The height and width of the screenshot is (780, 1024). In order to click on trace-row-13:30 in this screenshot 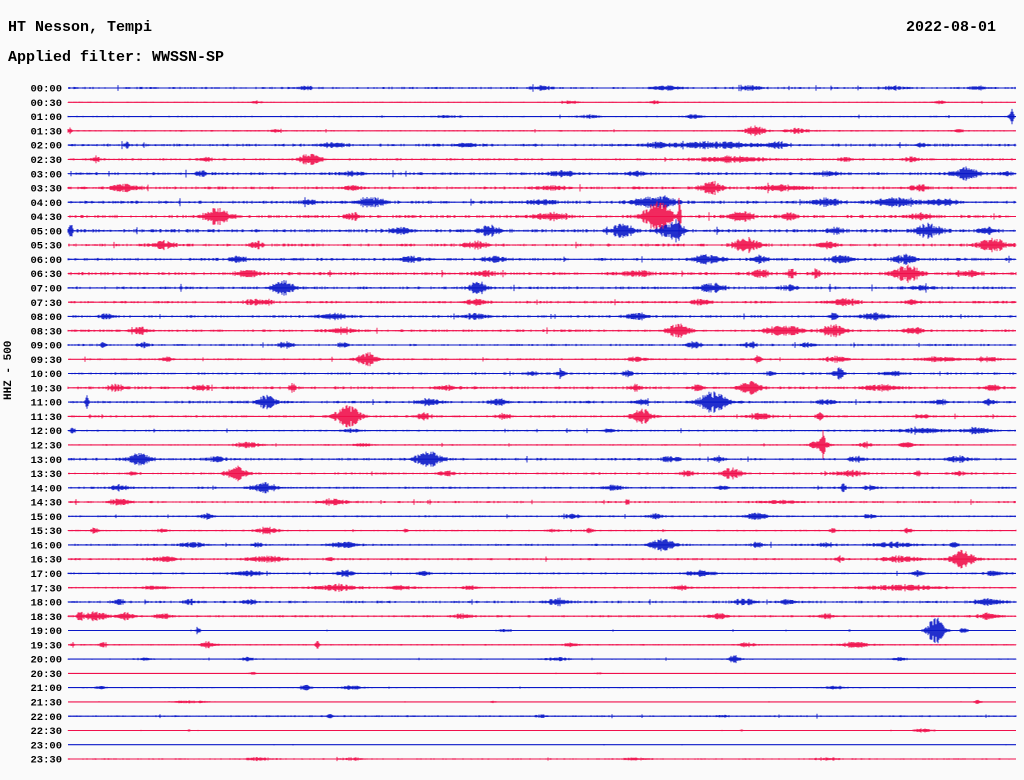, I will do `click(542, 473)`.